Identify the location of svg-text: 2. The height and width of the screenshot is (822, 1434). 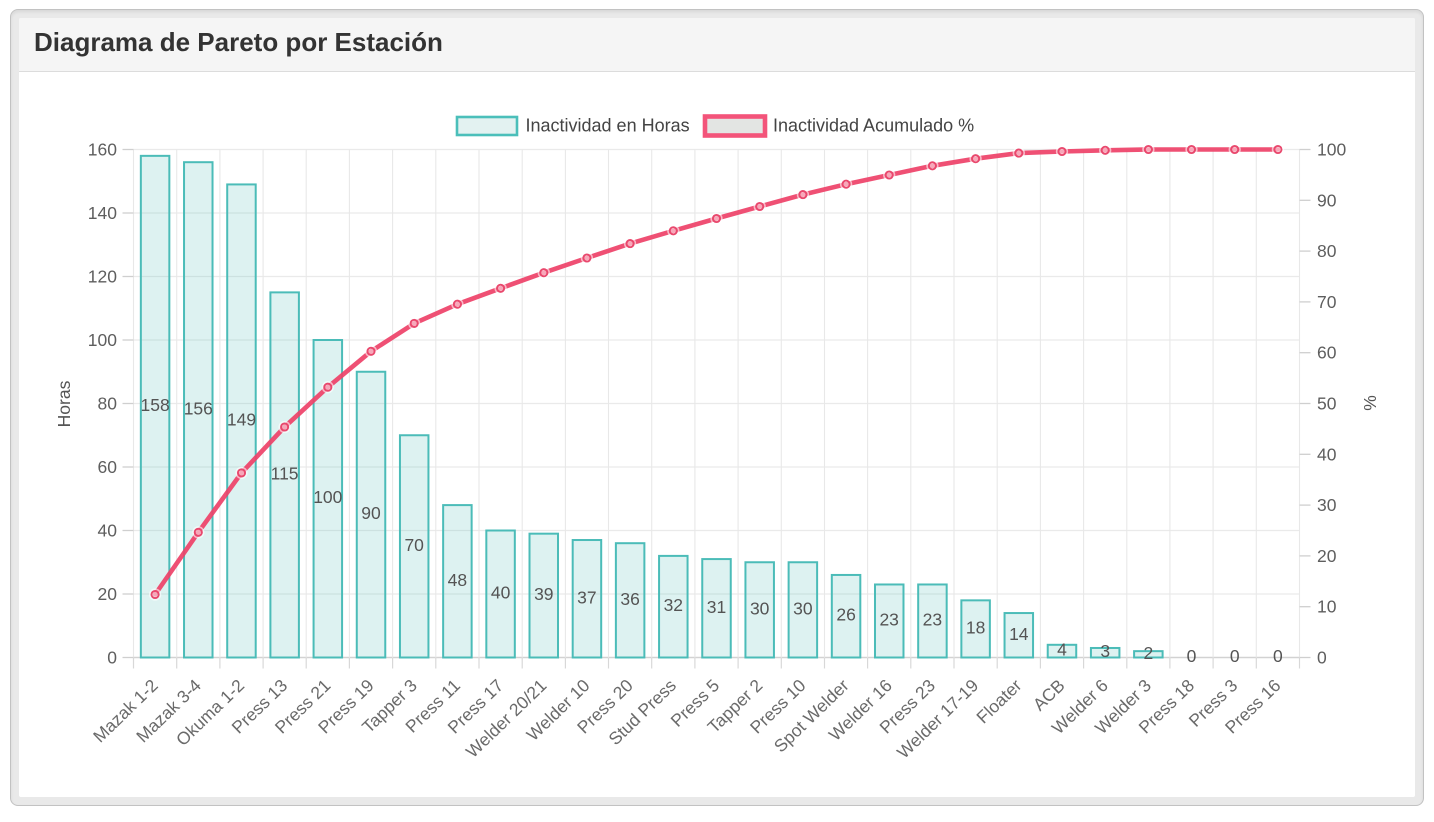
(1149, 653).